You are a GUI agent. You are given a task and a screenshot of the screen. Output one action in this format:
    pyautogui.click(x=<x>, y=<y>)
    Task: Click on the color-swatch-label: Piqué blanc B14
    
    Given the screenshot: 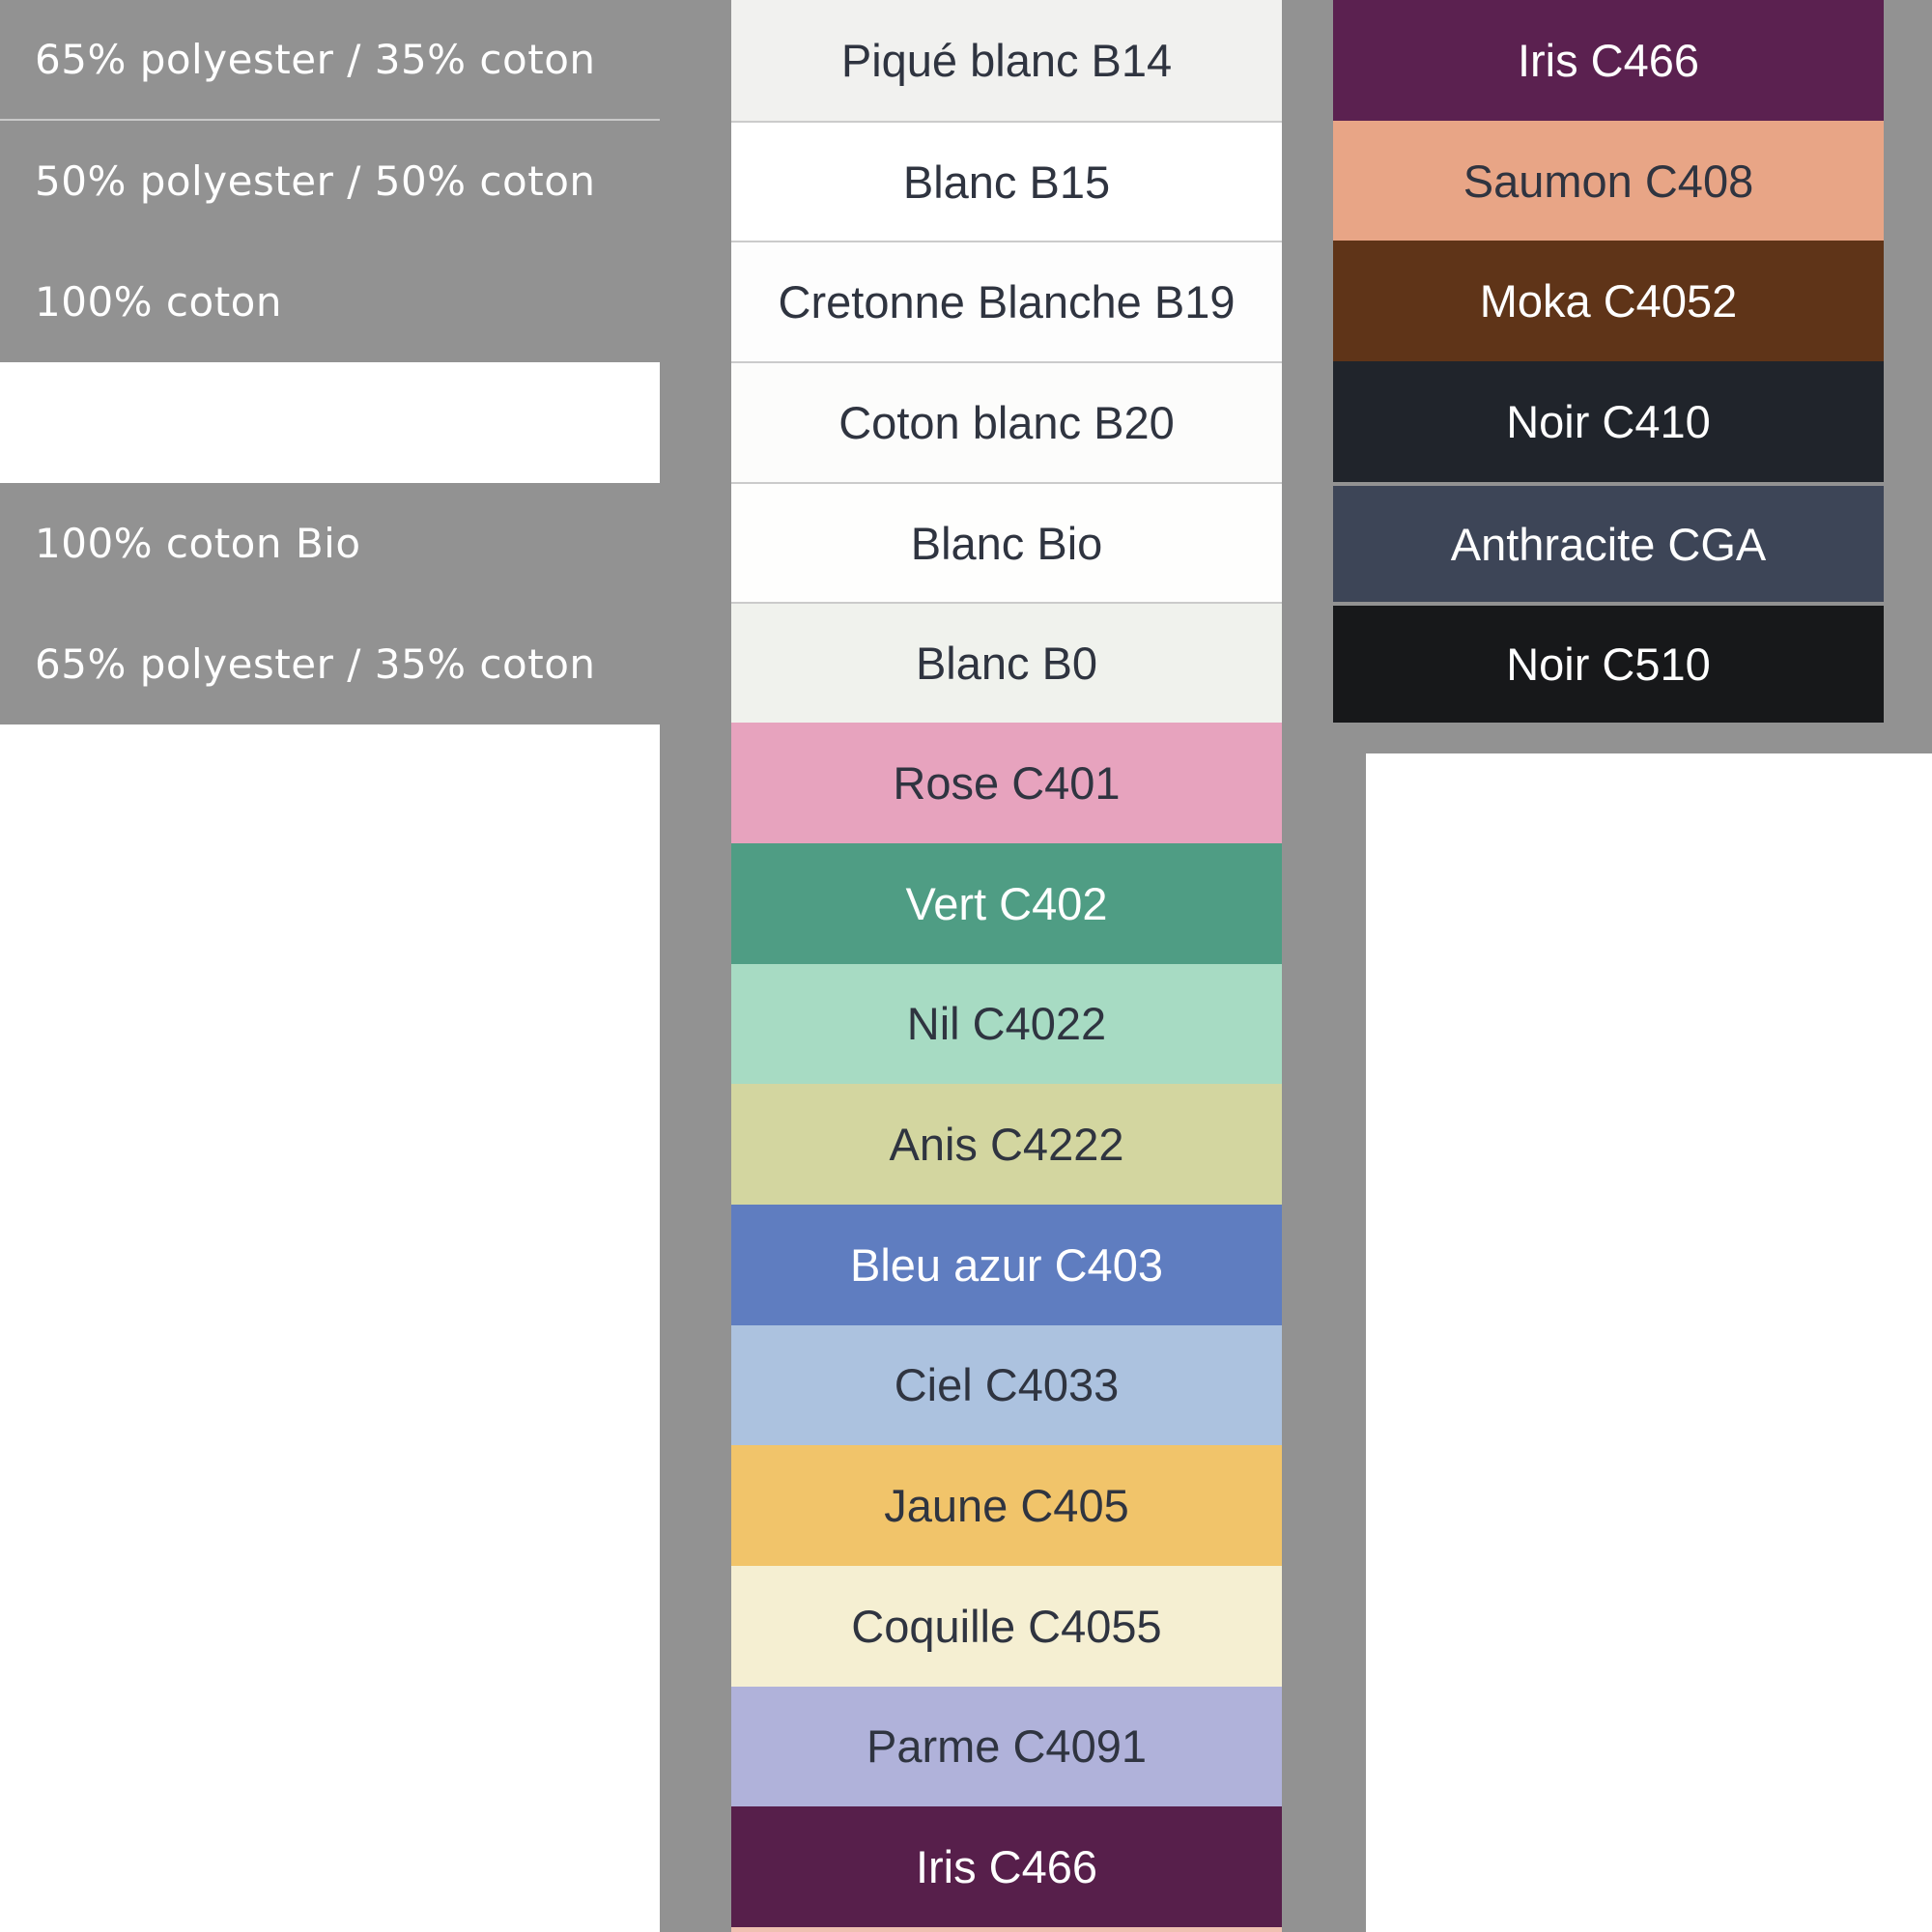 What is the action you would take?
    pyautogui.click(x=1006, y=60)
    